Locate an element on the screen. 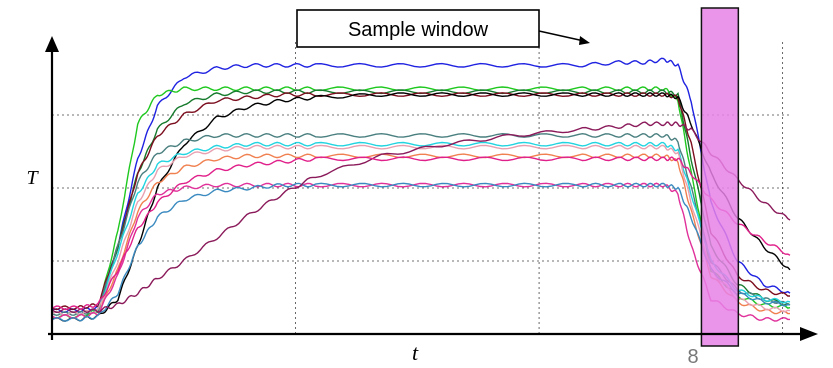 This screenshot has height=368, width=833. x-axis-arrow is located at coordinates (809, 334).